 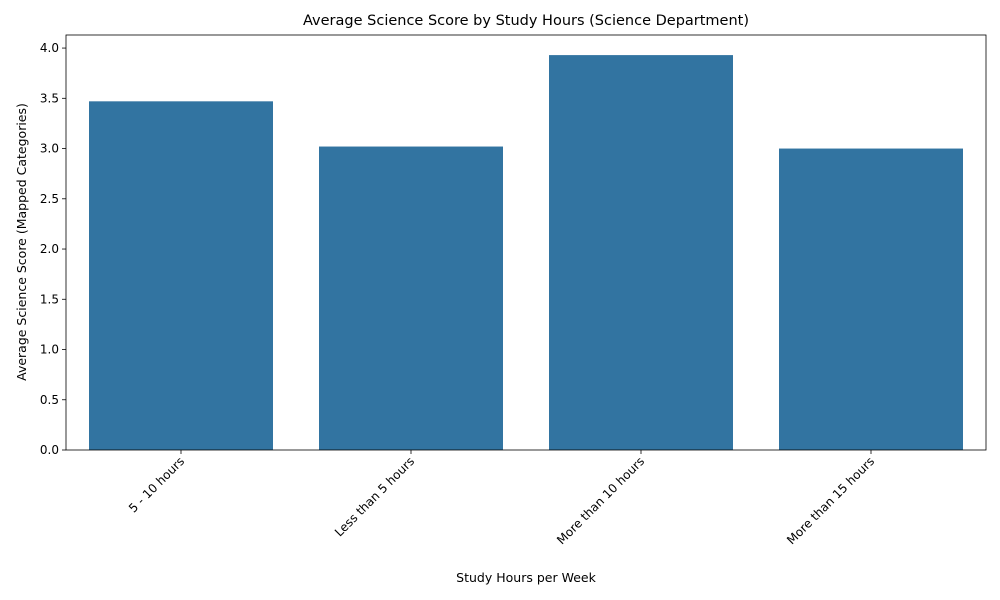 What do you see at coordinates (526, 577) in the screenshot?
I see `x-axis-label: Study Hours per Week` at bounding box center [526, 577].